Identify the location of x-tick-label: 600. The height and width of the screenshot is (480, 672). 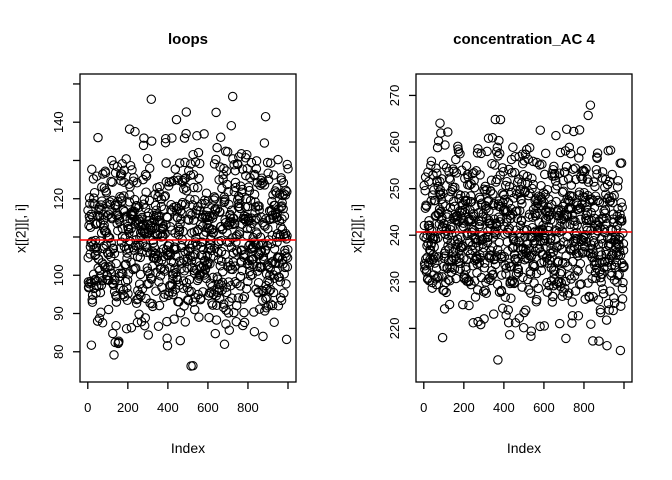
(544, 407).